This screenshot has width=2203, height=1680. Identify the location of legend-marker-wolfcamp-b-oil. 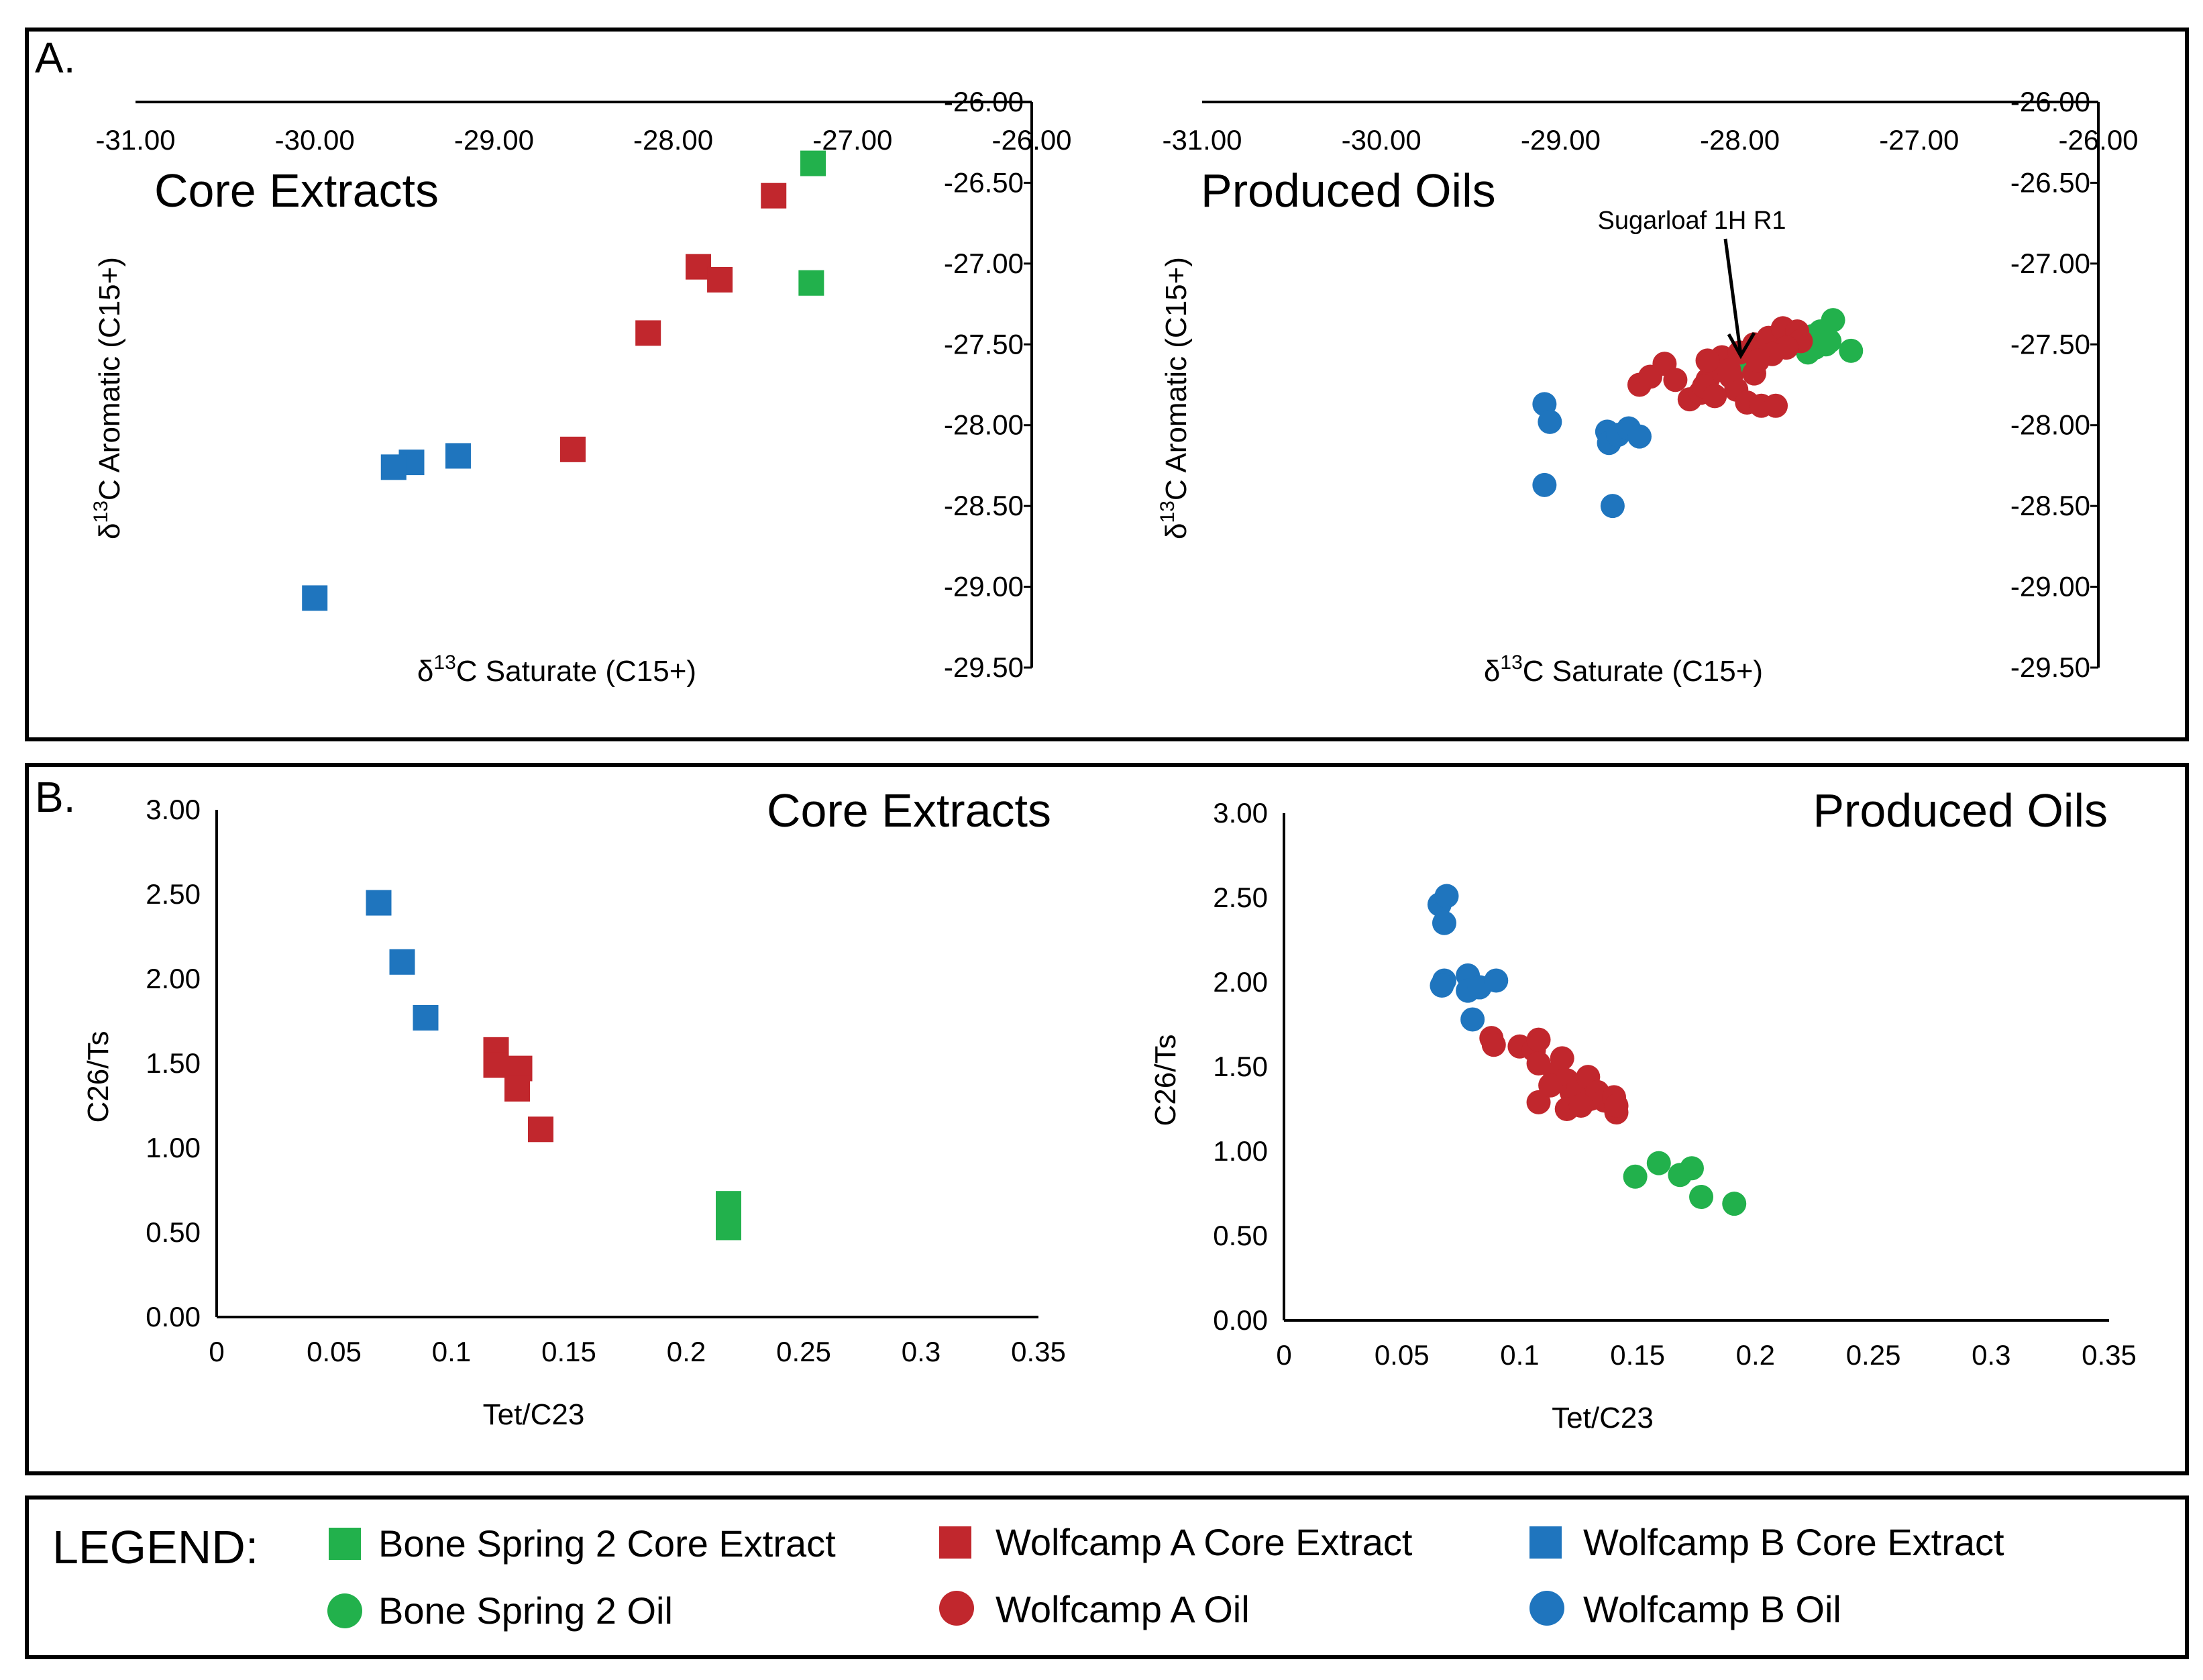
(1547, 1609).